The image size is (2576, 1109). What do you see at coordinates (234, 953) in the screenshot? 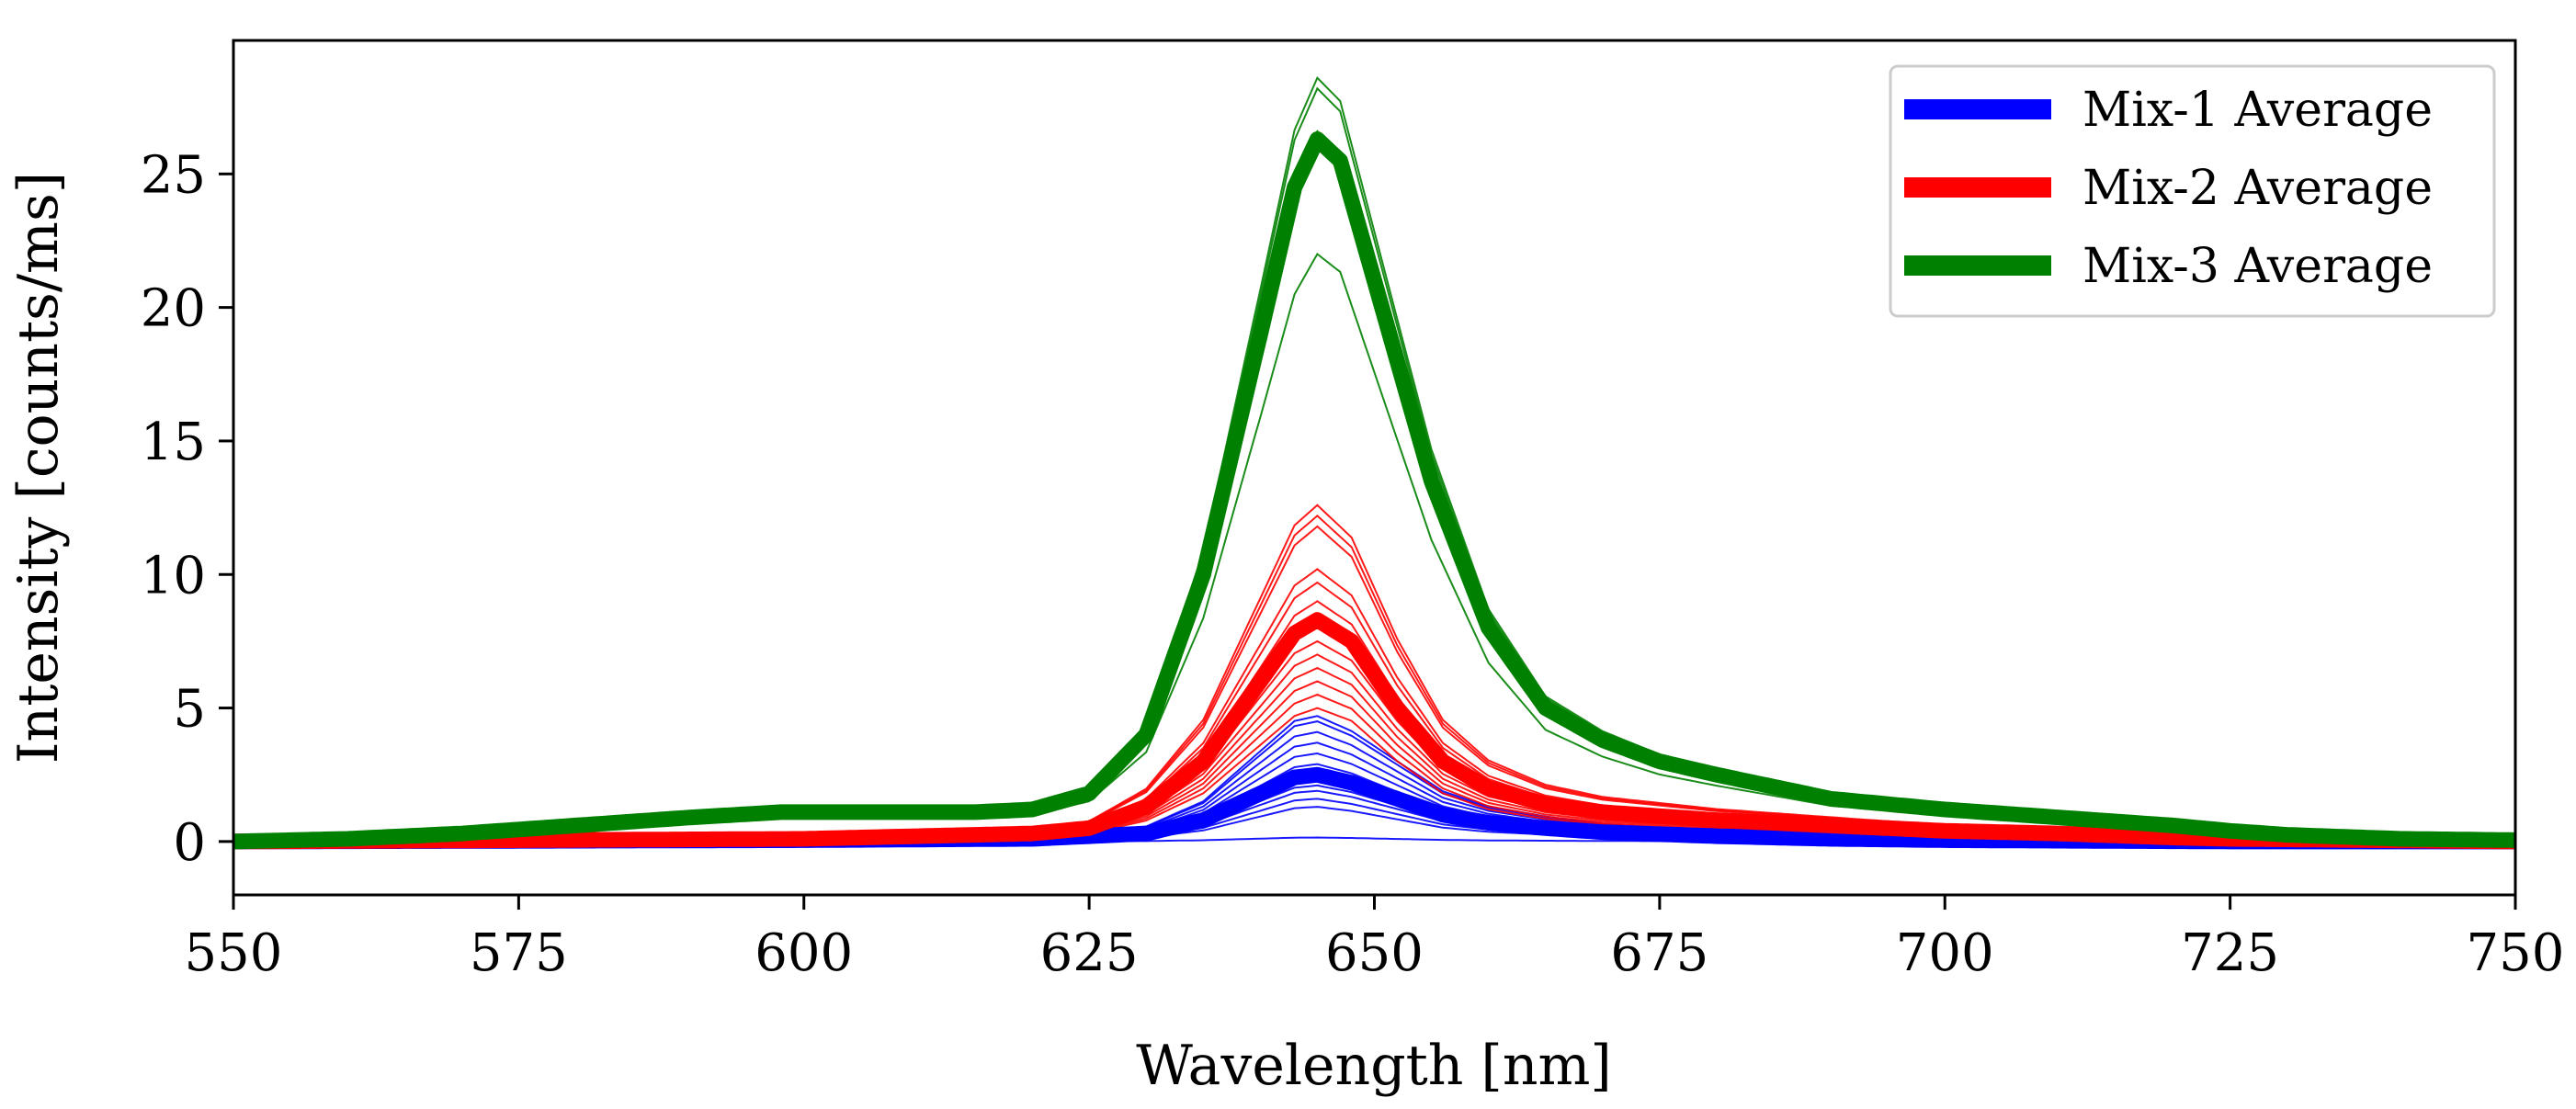
I see `x-tick-label-550: 550` at bounding box center [234, 953].